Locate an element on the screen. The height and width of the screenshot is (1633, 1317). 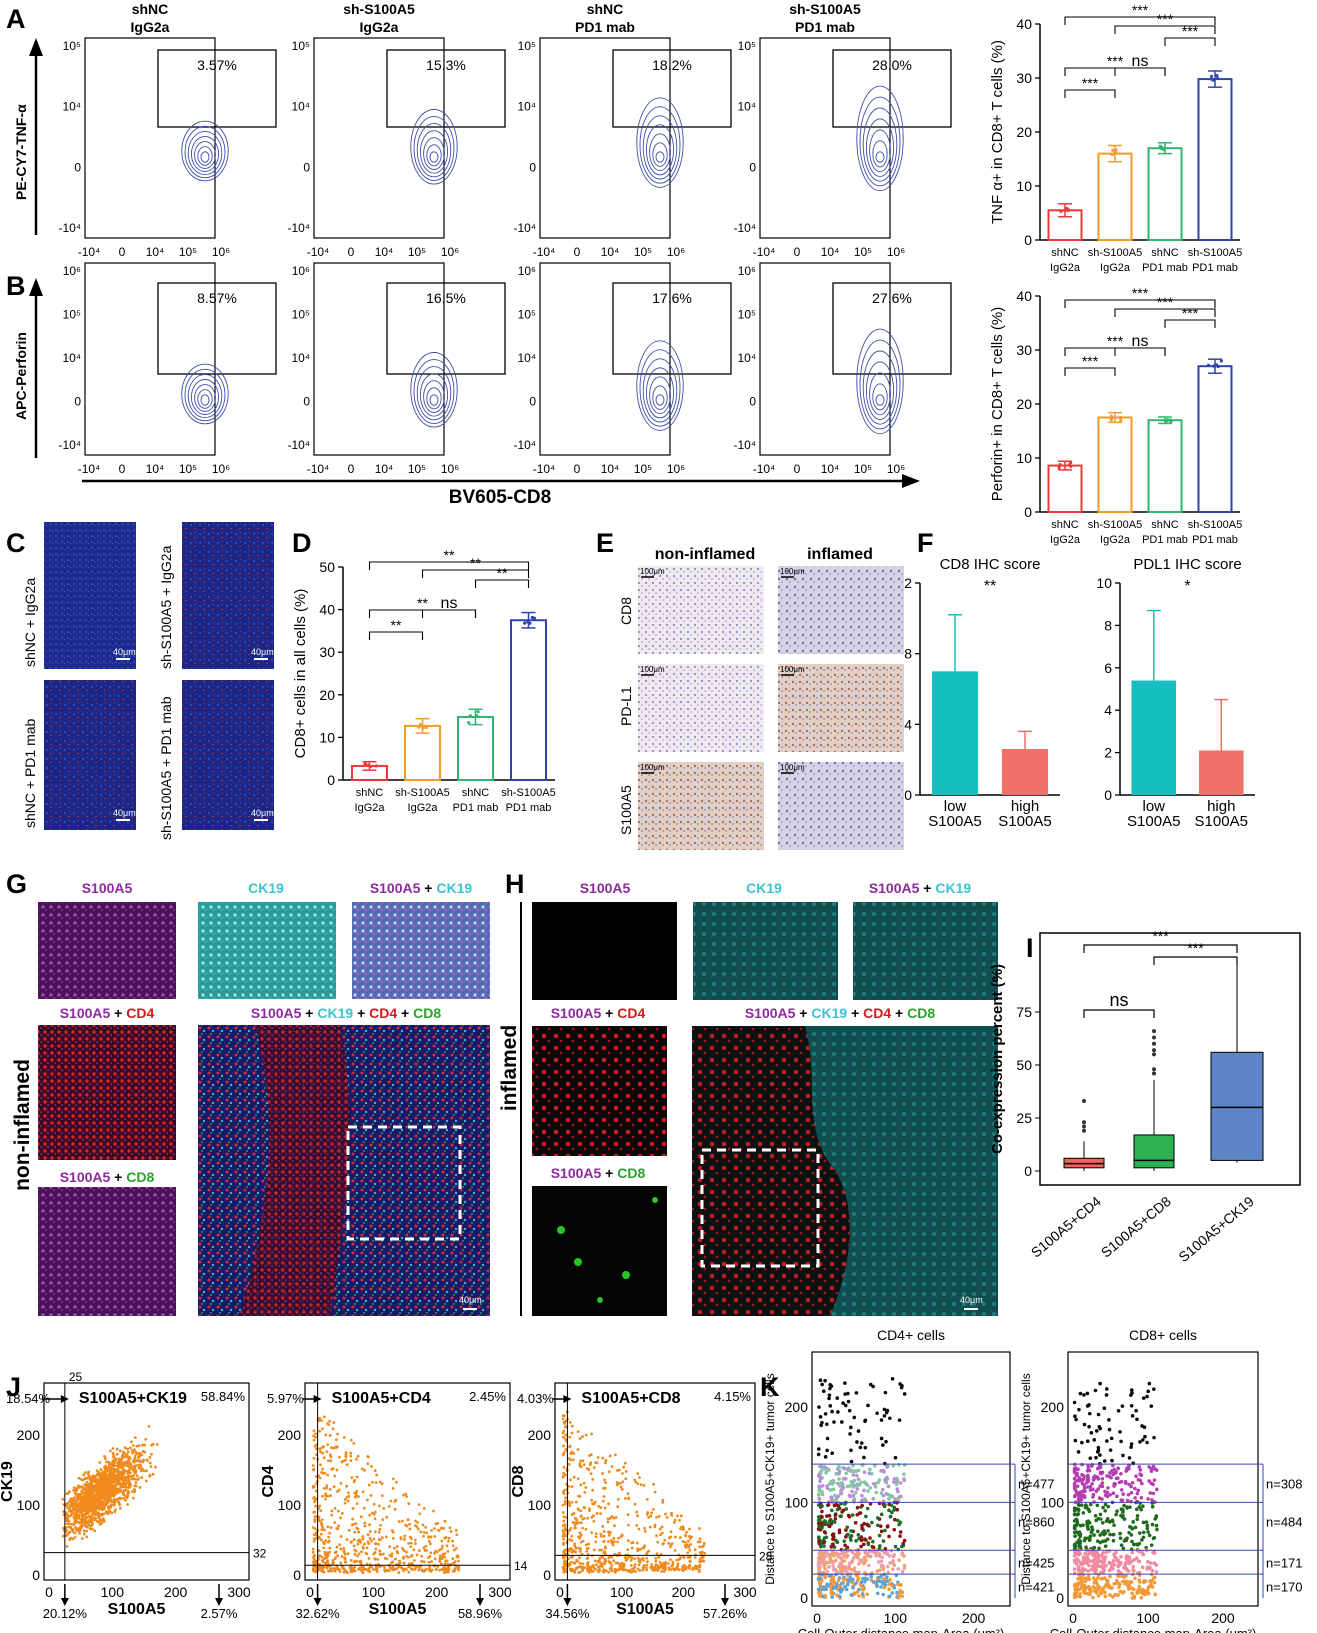
sig-label: *** is located at coordinates (1190, 31).